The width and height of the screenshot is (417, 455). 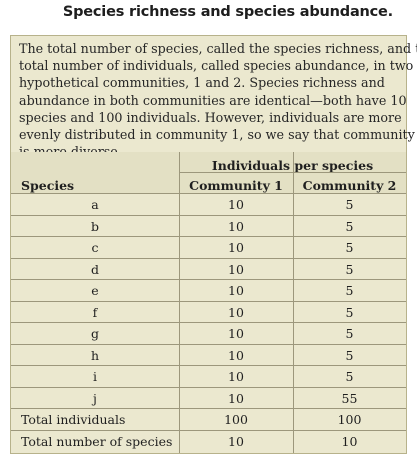 I want to click on figure-title: Species richness and species abundance., so click(x=227, y=12).